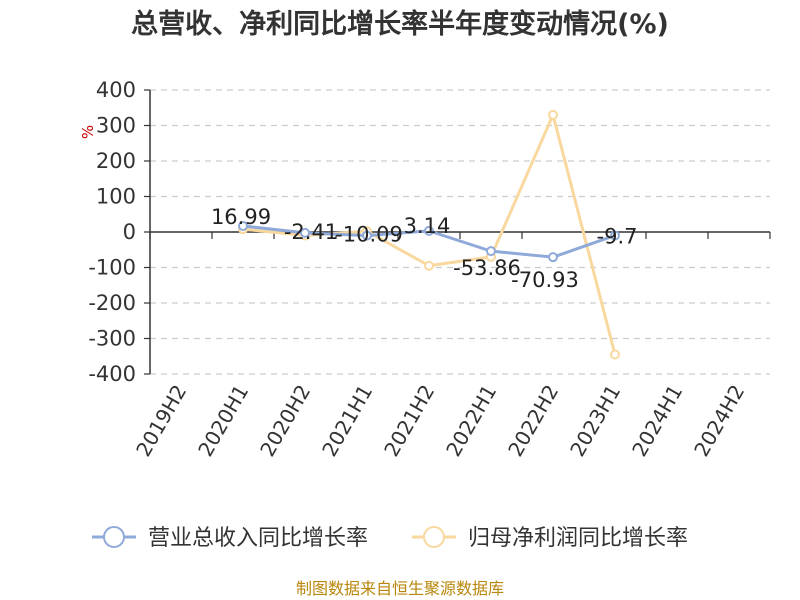 This screenshot has height=600, width=800. I want to click on data-label: -9.7, so click(617, 236).